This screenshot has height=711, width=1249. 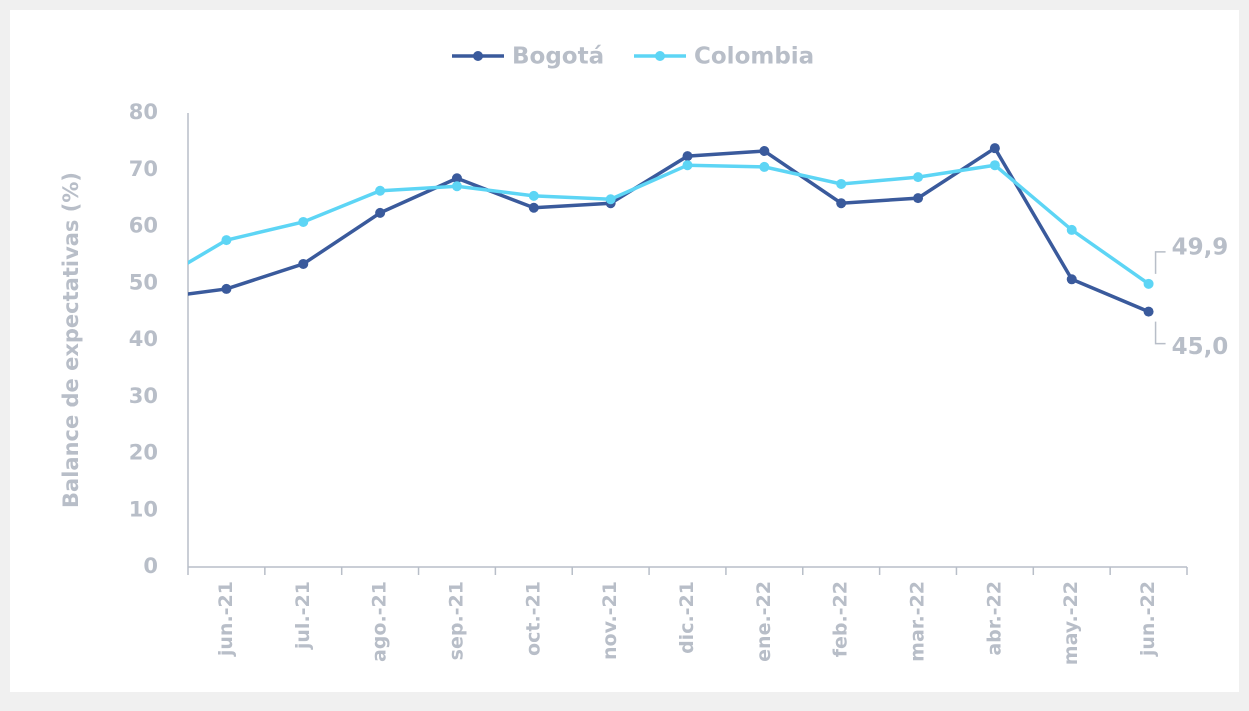 I want to click on x-tick-label: feb.-22, so click(x=841, y=619).